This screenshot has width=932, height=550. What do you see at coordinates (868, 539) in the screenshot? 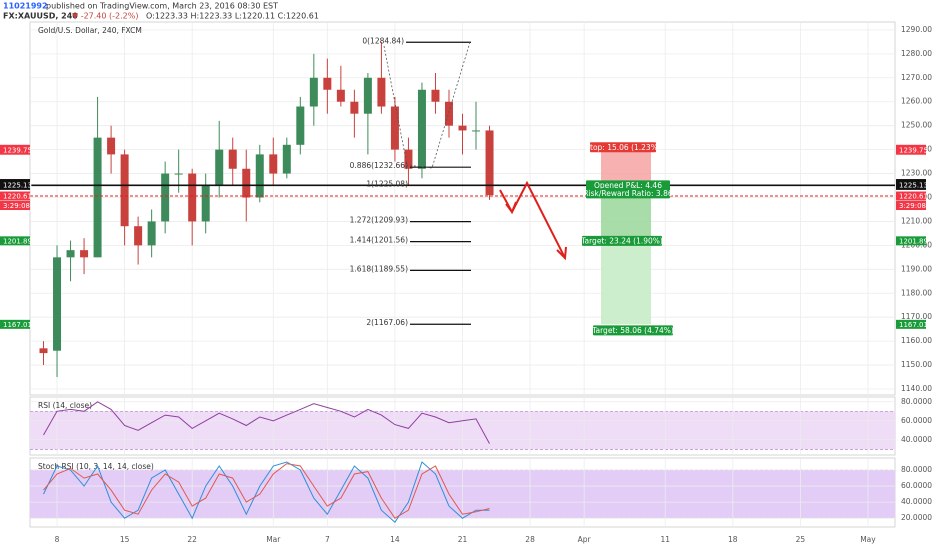
I see `x-tick-label: May` at bounding box center [868, 539].